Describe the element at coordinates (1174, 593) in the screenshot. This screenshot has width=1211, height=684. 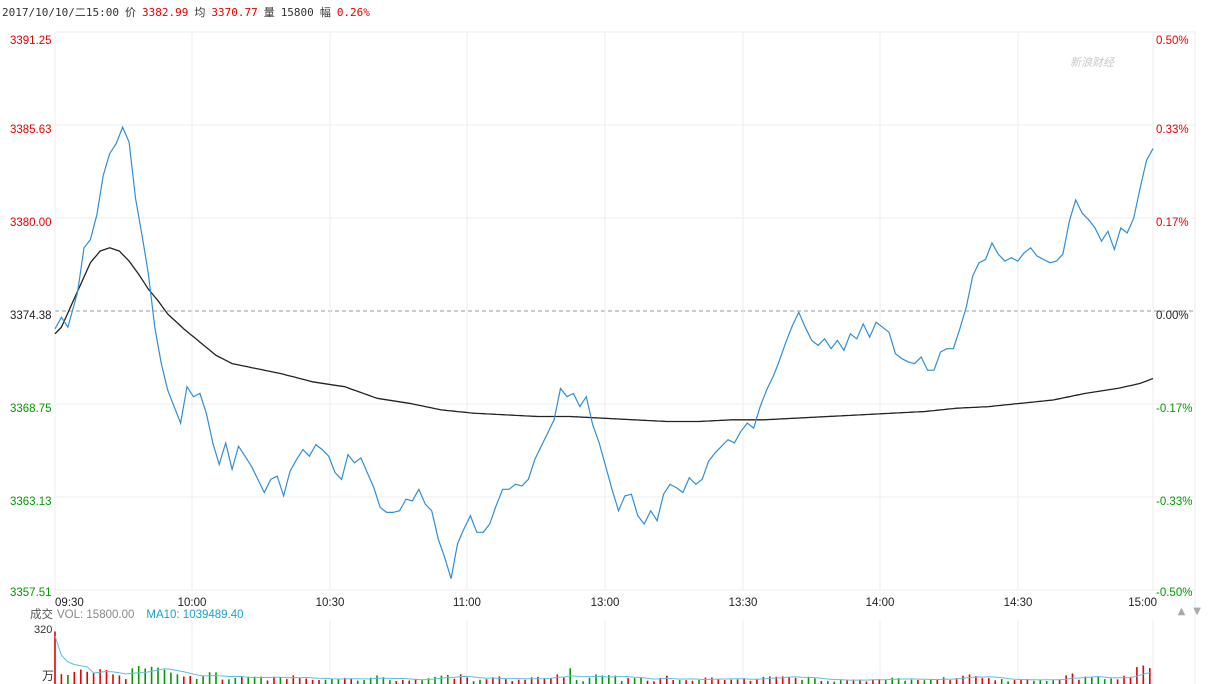
I see `y-right-tick-label: -0.50%` at that location.